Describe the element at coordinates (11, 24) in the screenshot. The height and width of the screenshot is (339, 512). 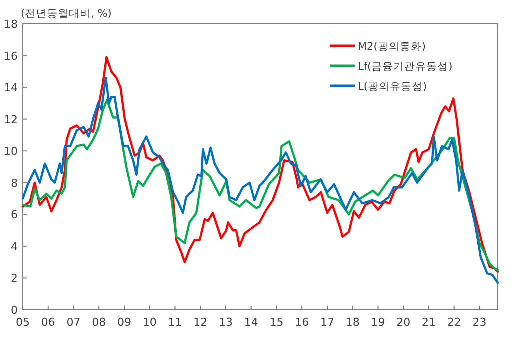
I see `y-tick-label: 18` at that location.